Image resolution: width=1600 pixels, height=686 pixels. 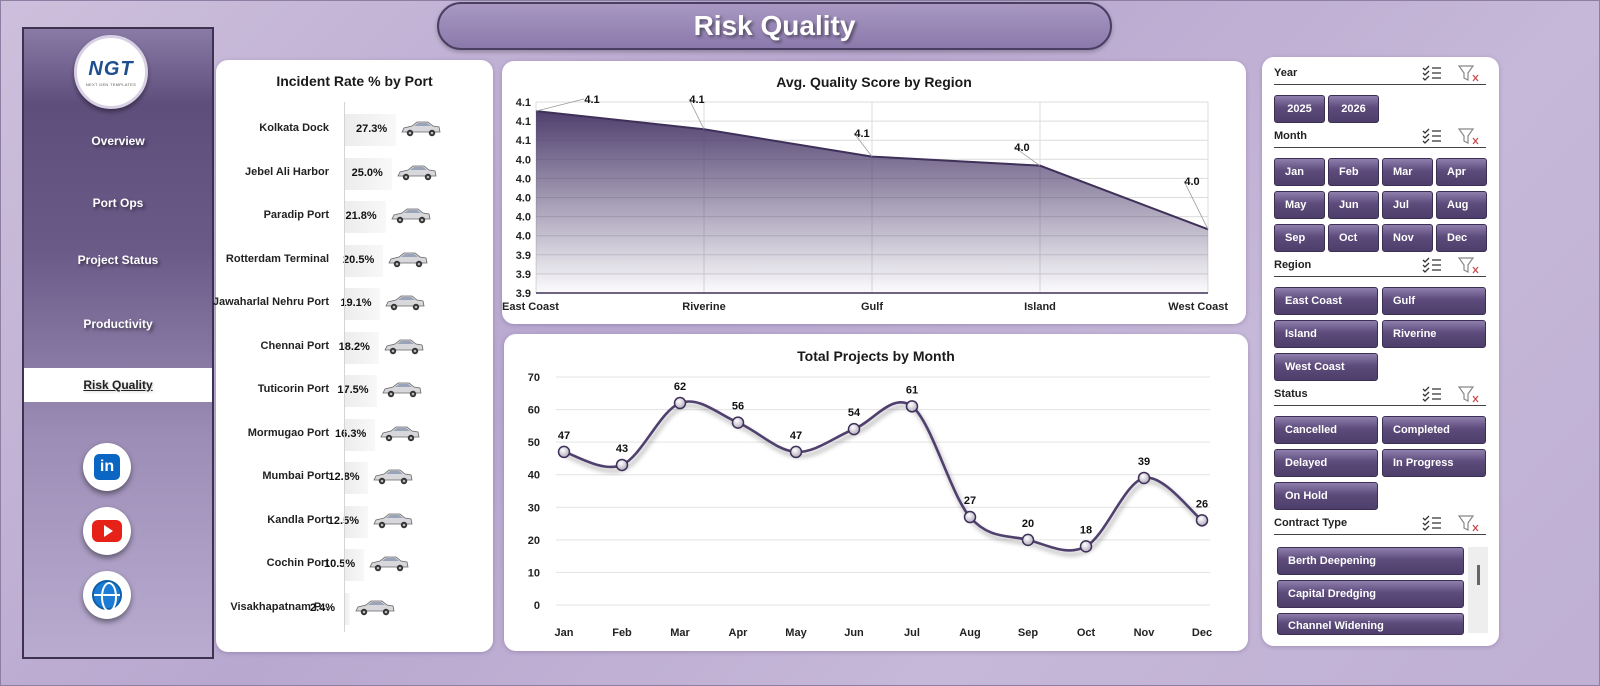 I want to click on y-tick-label: 50, so click(x=534, y=443).